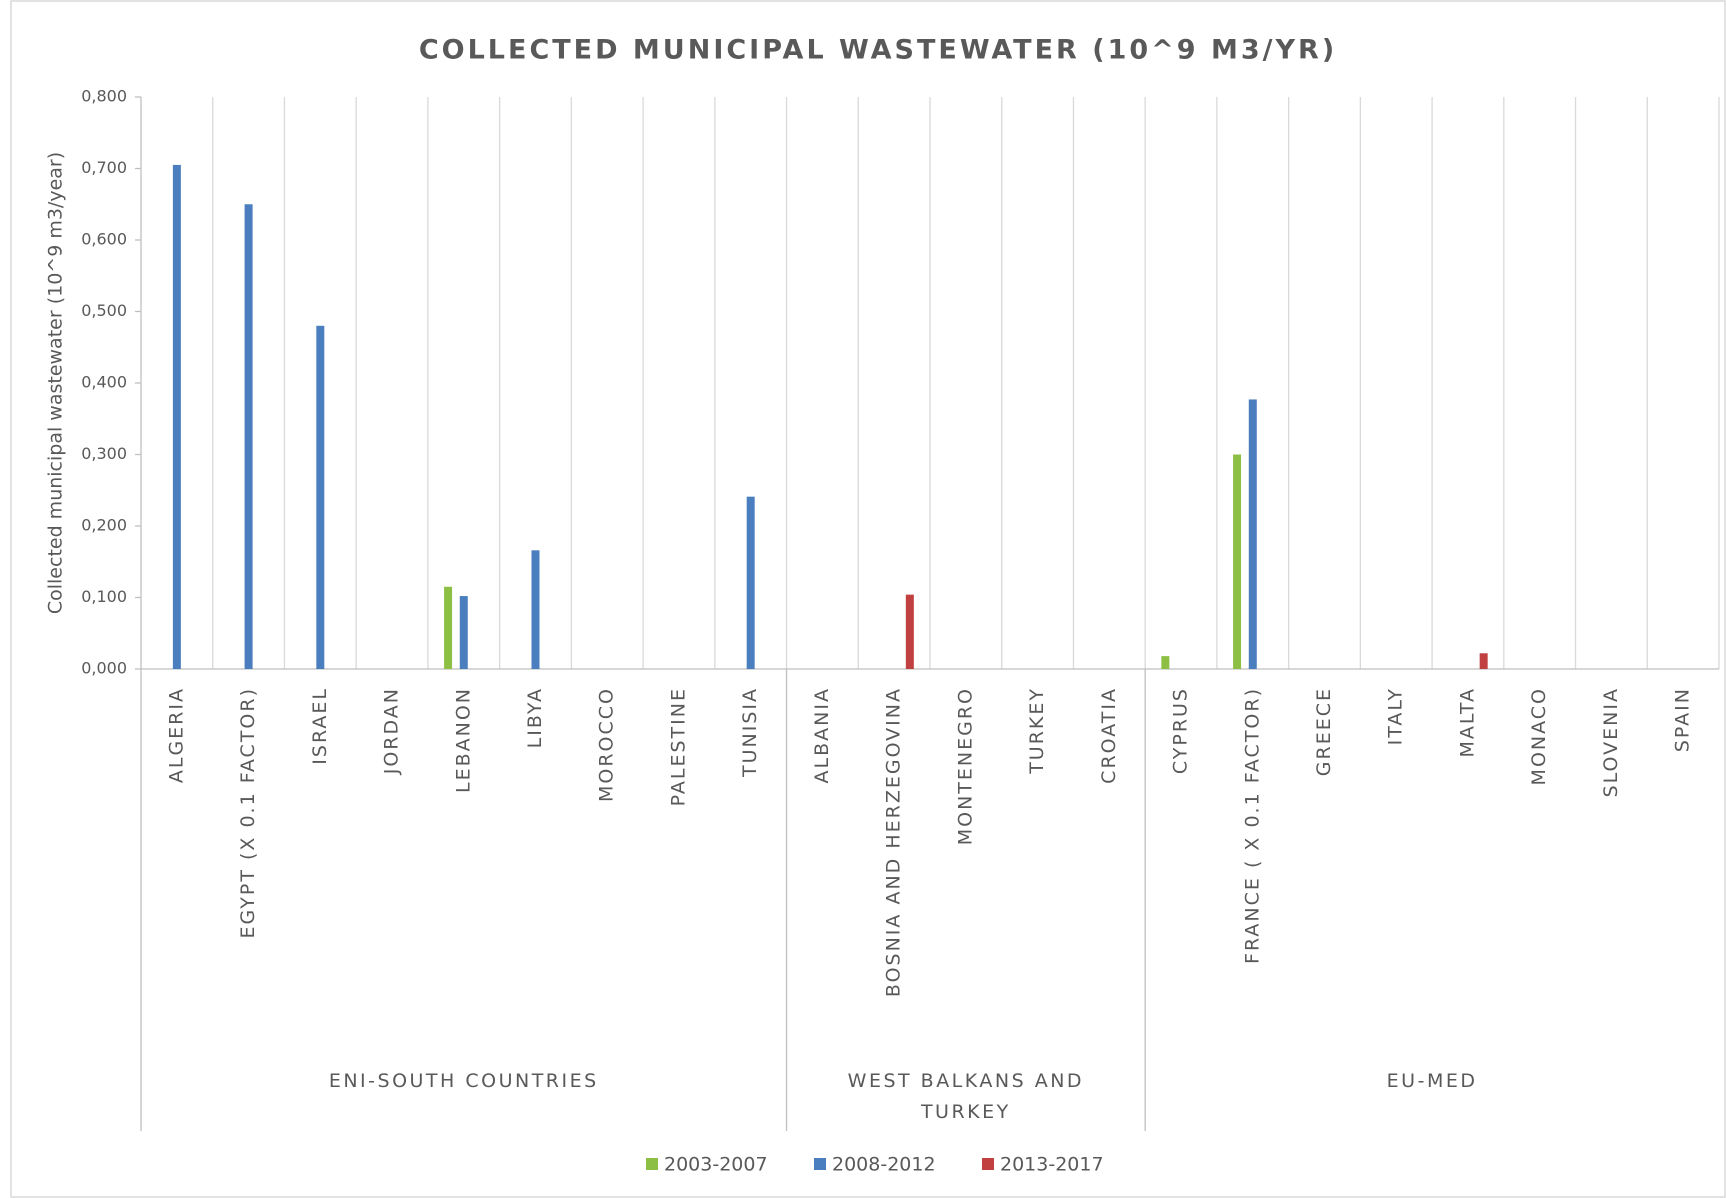 The height and width of the screenshot is (1198, 1726). Describe the element at coordinates (822, 735) in the screenshot. I see `x-tick-label: ALBANIA` at that location.